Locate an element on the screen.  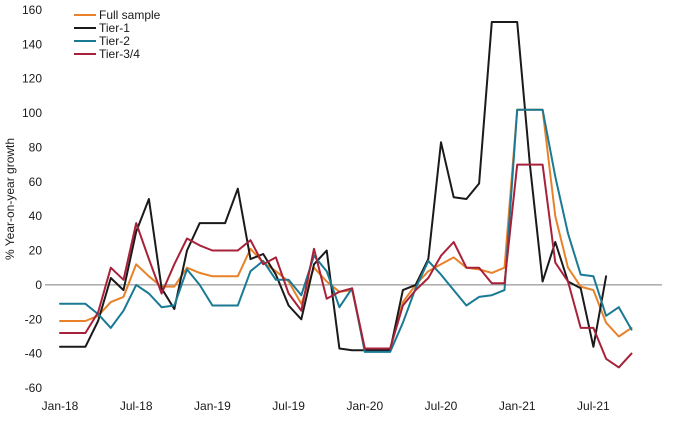
y-tick-label: 120 is located at coordinates (32, 79).